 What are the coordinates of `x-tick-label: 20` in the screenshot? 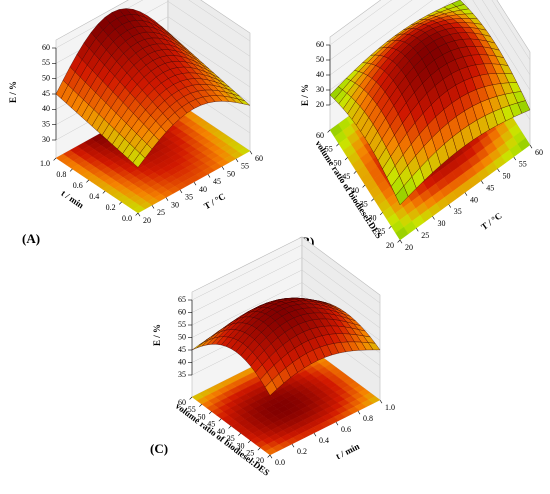 It's located at (409, 247).